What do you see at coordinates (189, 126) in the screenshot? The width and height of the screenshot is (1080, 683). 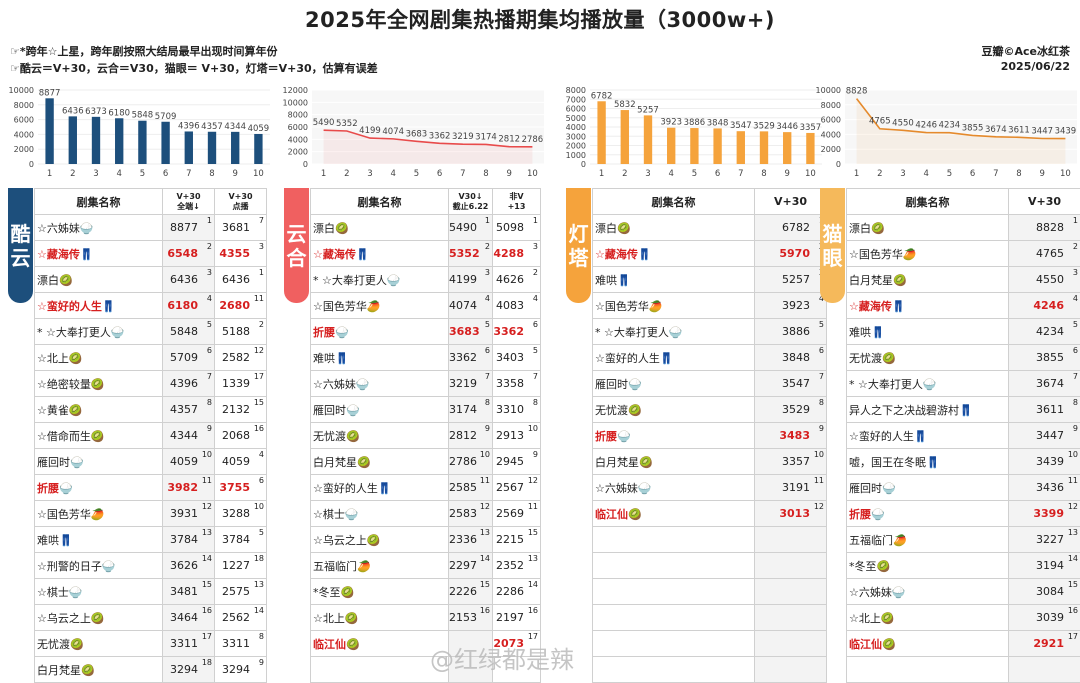 I see `data-label: 4396` at bounding box center [189, 126].